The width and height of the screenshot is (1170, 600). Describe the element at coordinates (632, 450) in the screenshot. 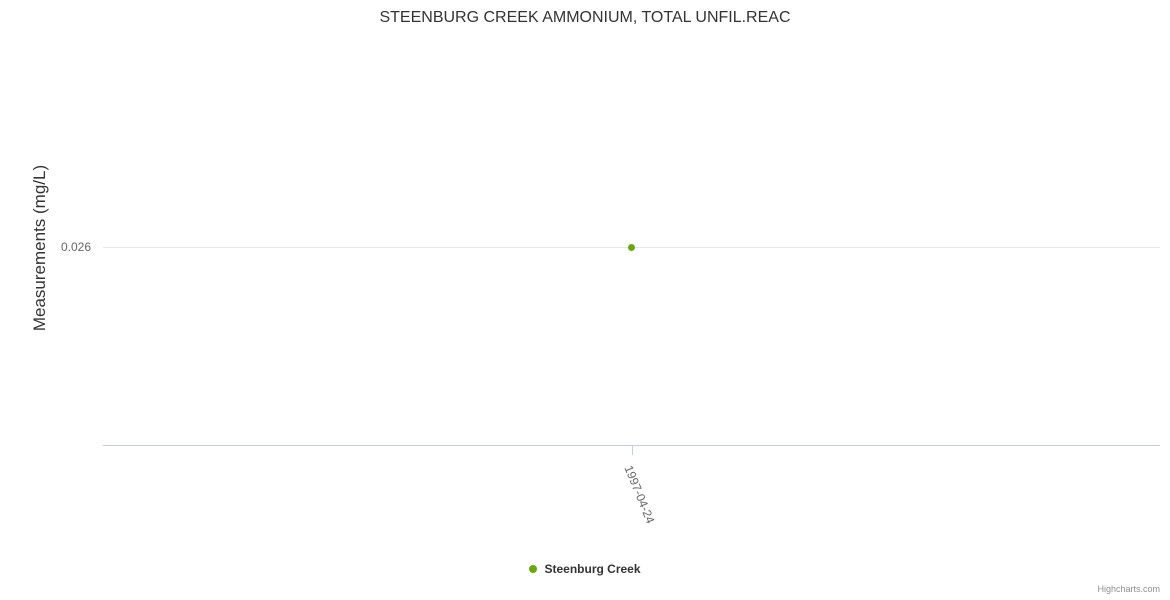

I see `x-axis-tick-mark` at that location.